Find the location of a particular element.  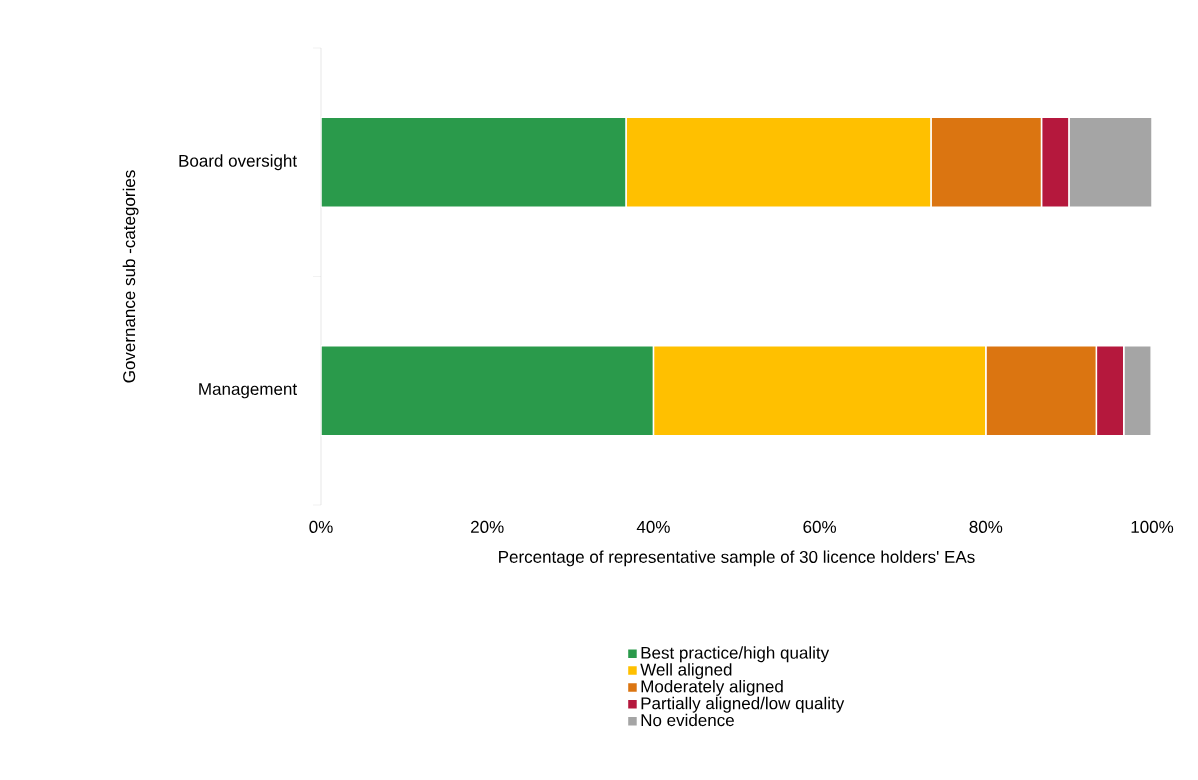

x-tick-label: 80% is located at coordinates (986, 526).